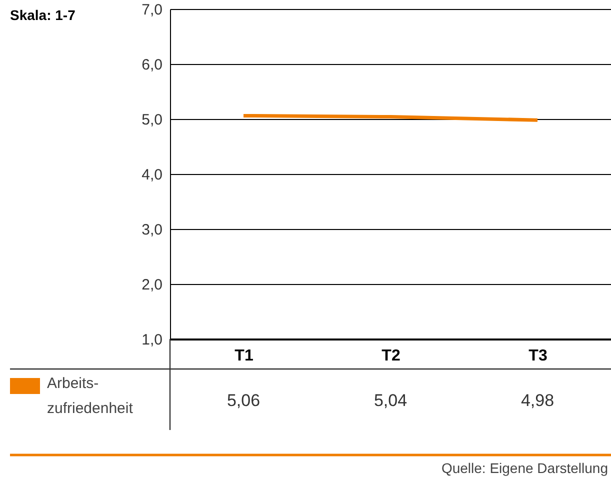 Image resolution: width=611 pixels, height=479 pixels. I want to click on y-tick-label: 3,0, so click(152, 230).